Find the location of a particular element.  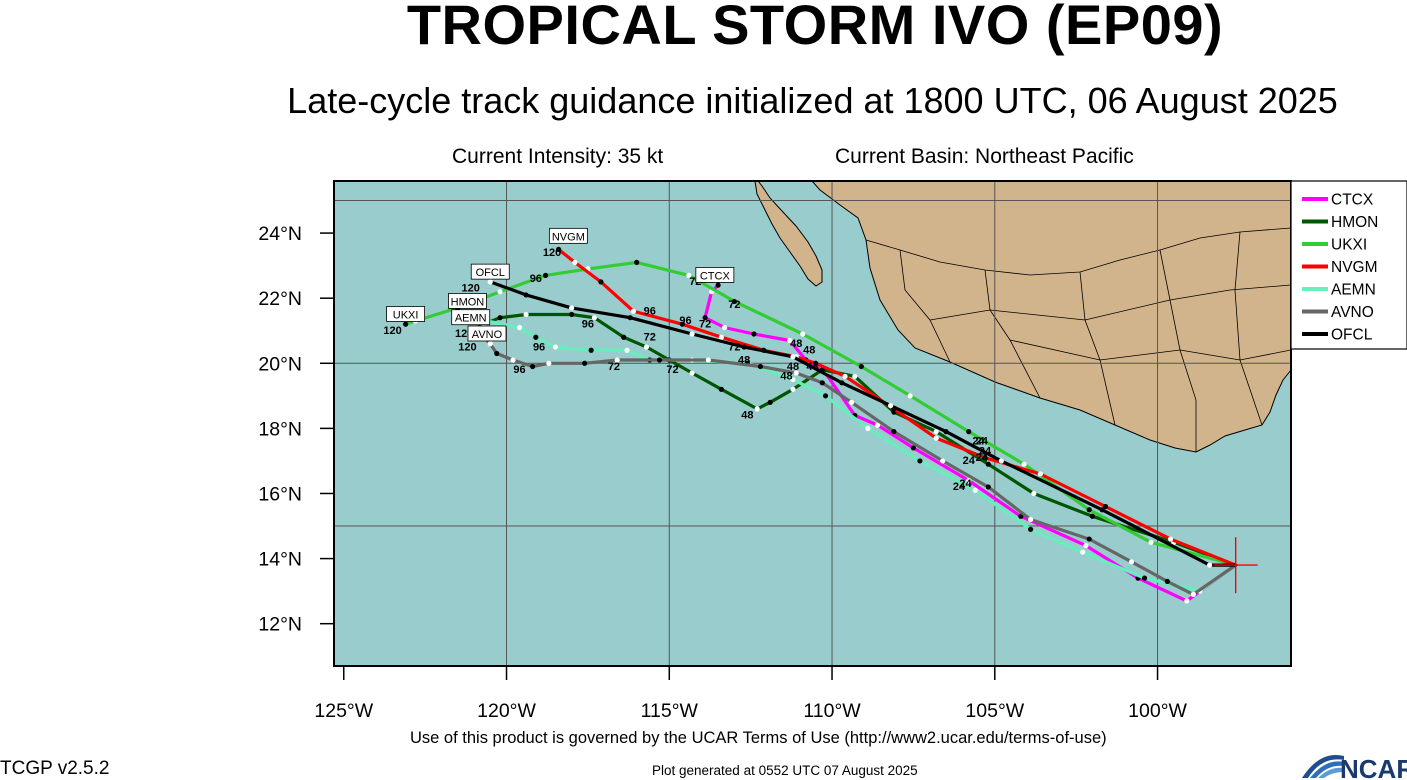

legend-label-aemn: AEMN is located at coordinates (1353, 290).